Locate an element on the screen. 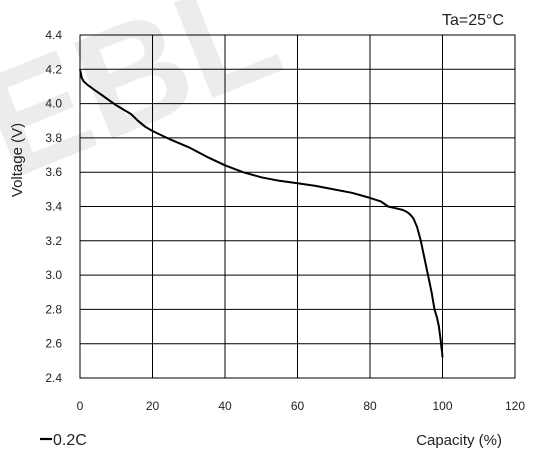 Image resolution: width=538 pixels, height=458 pixels. y-tick-label: 3.4 is located at coordinates (53, 207).